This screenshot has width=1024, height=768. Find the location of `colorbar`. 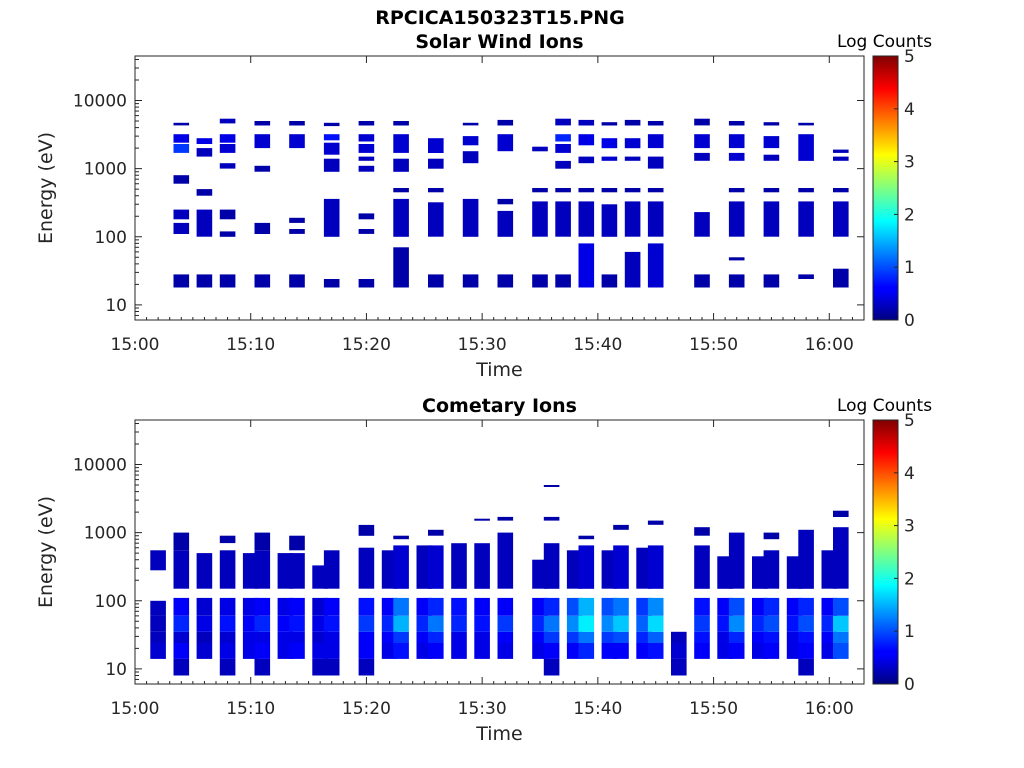

colorbar is located at coordinates (885, 552).